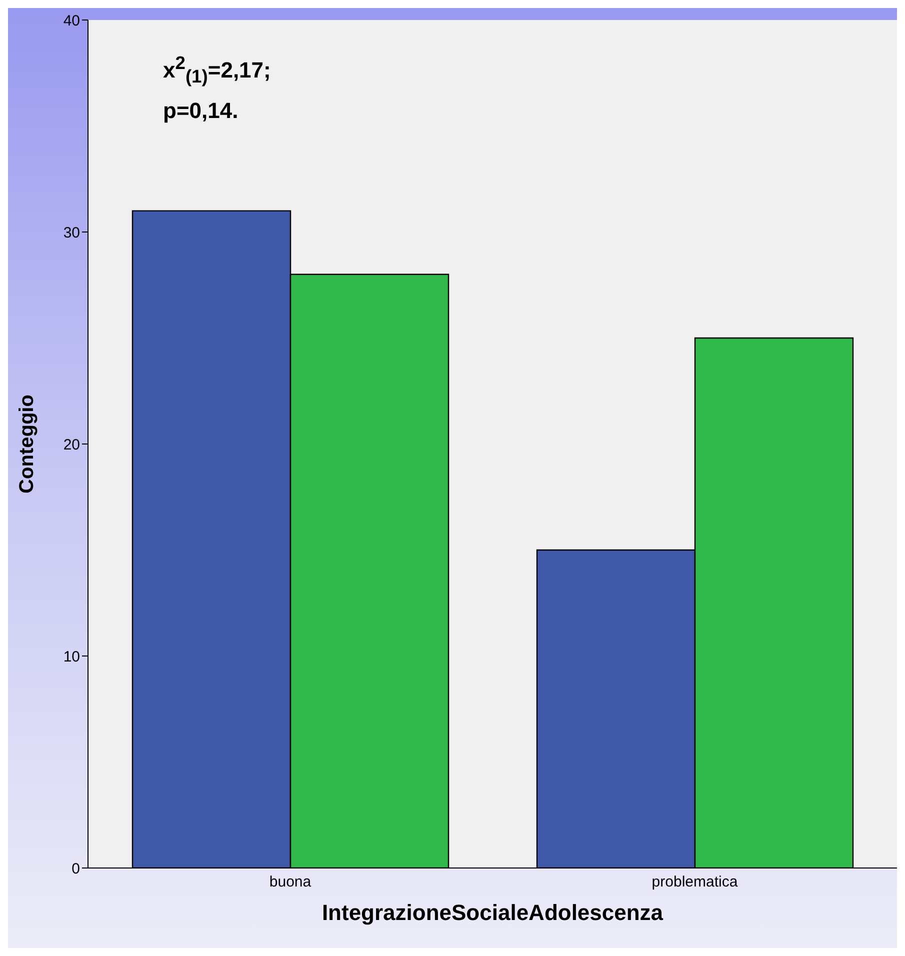  What do you see at coordinates (76, 869) in the screenshot?
I see `y-tick-label: 0` at bounding box center [76, 869].